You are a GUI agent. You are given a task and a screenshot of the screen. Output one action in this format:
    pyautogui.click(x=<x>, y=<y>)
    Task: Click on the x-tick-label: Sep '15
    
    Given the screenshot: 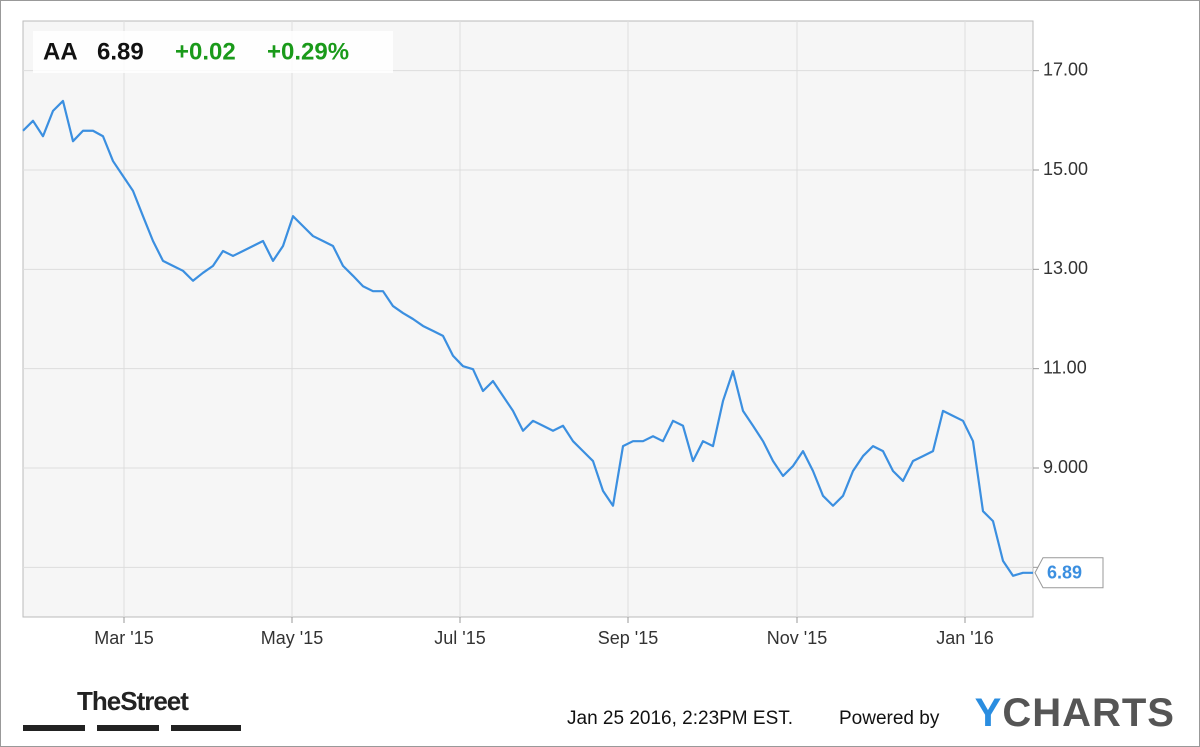 What is the action you would take?
    pyautogui.click(x=628, y=638)
    